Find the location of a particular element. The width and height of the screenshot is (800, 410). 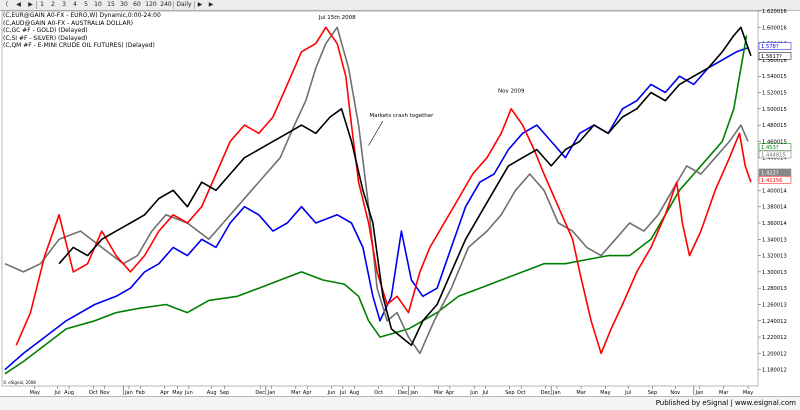

y-tick-label: 1.520015 is located at coordinates (774, 94).